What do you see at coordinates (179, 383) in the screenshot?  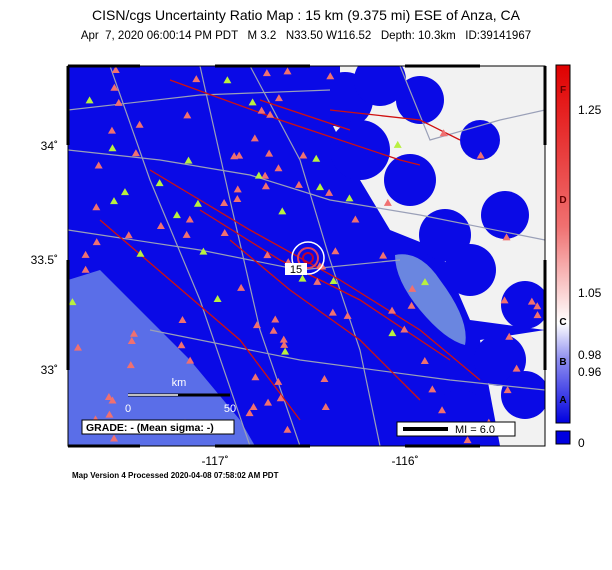 I see `scale-unit: km` at bounding box center [179, 383].